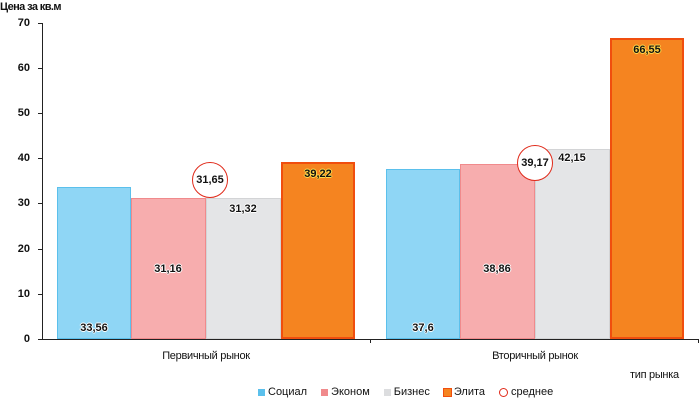 This screenshot has height=401, width=700. Describe the element at coordinates (504, 392) in the screenshot. I see `circle-marker-icon` at that location.